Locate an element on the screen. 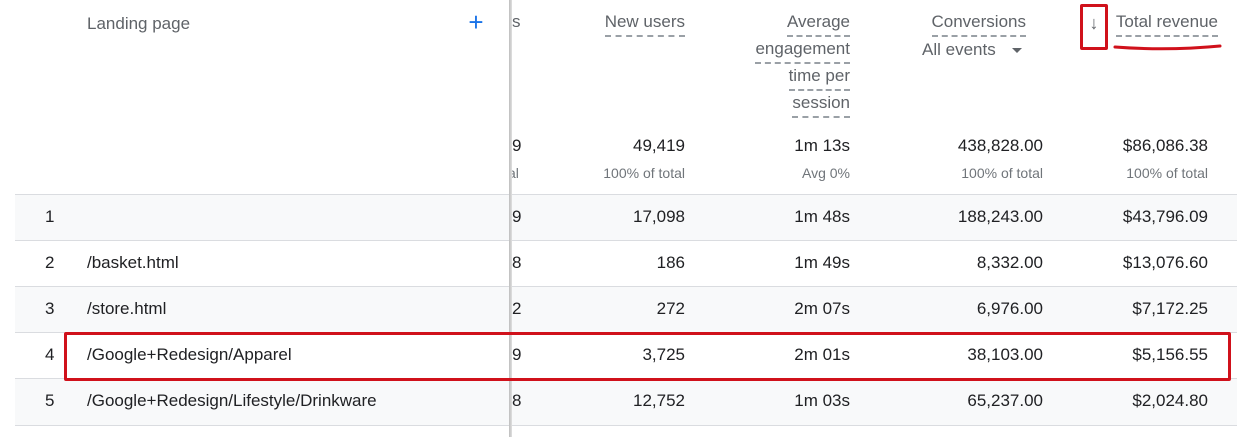  new-users-cell: 17,098 is located at coordinates (659, 216).